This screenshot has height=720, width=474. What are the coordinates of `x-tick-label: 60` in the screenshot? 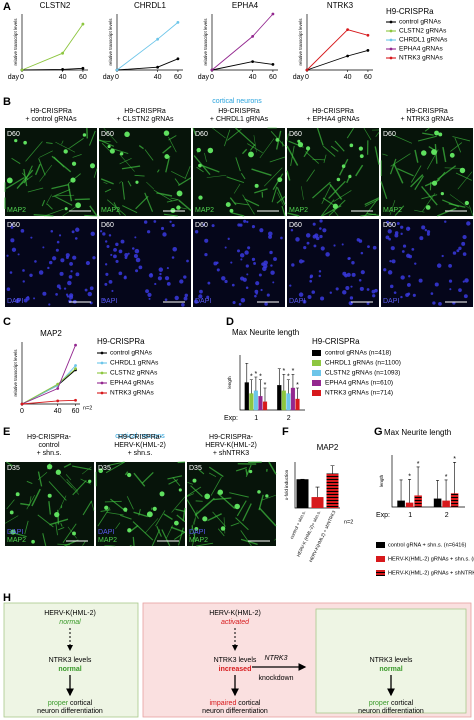 It's located at (368, 77).